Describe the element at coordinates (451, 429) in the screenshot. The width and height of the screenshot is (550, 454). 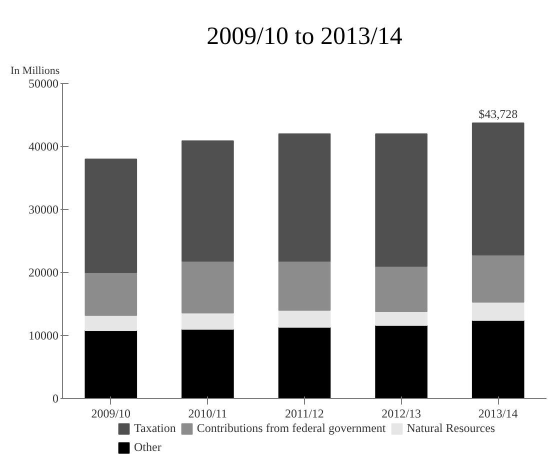
I see `legend-label: Natural Resources` at that location.